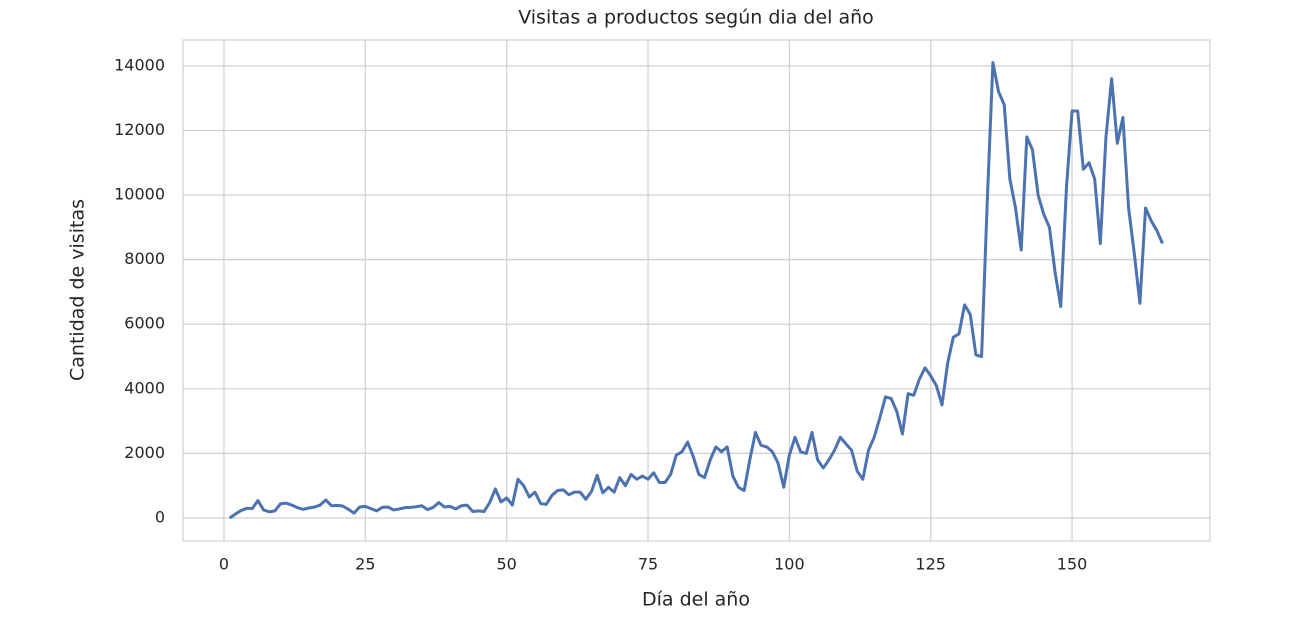  I want to click on y-tick-label: 8000, so click(144, 258).